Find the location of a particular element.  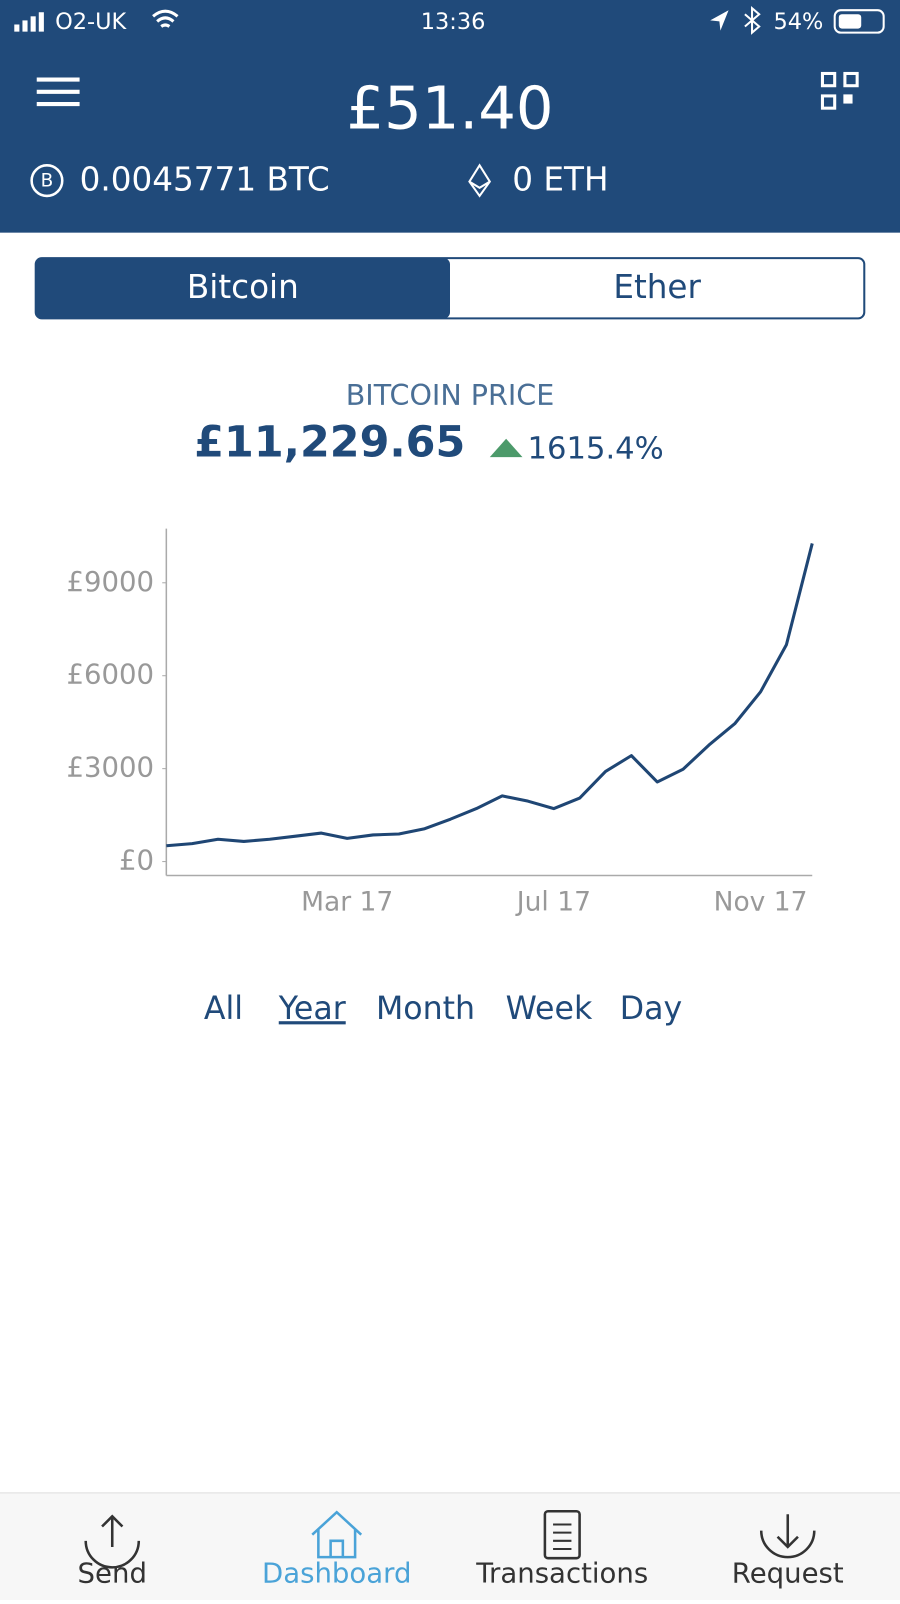

bluetooth-icon is located at coordinates (752, 20).